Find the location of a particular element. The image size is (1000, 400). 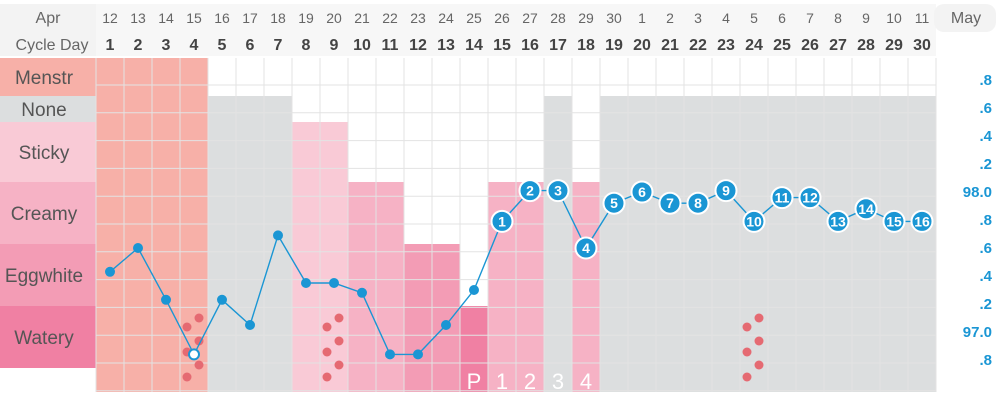

cycle-day-number: 27 is located at coordinates (838, 45).